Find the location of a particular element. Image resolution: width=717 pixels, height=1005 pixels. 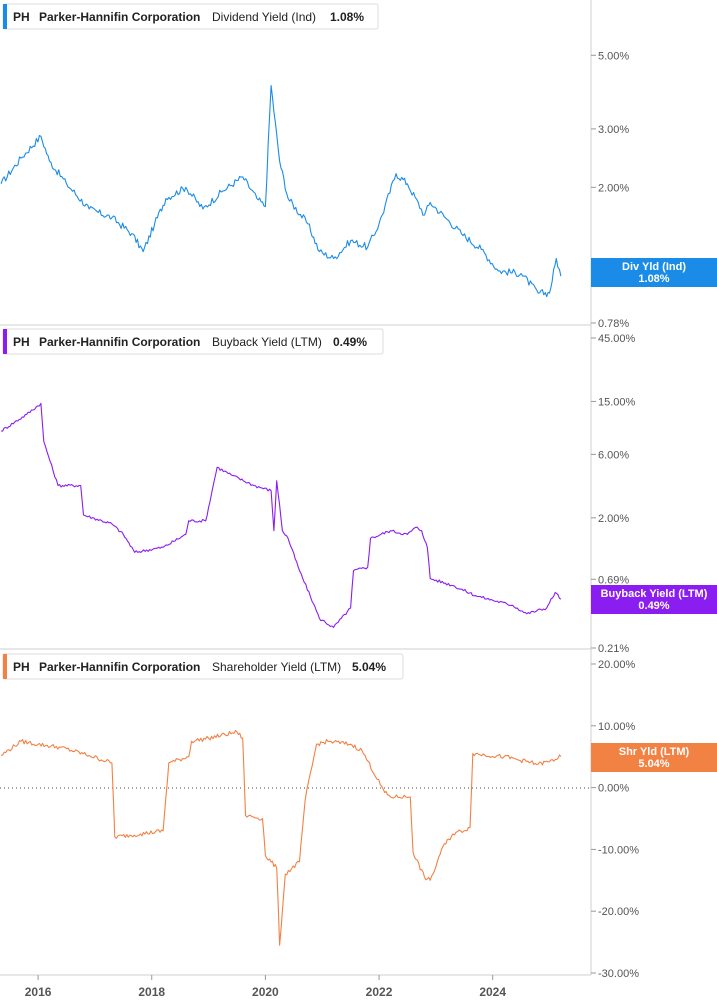

tag-label: Buyback Yield (LTM) is located at coordinates (654, 594).